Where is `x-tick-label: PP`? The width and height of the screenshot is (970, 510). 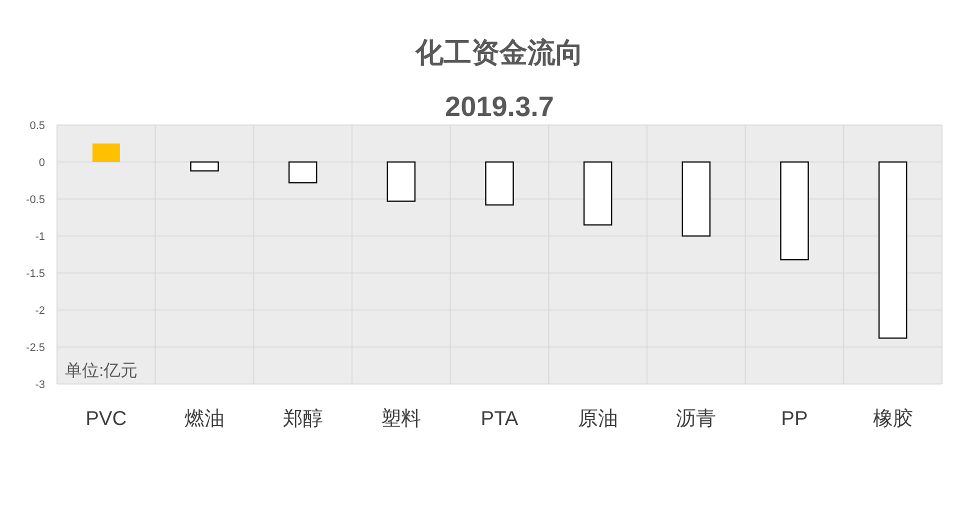
x-tick-label: PP is located at coordinates (794, 419).